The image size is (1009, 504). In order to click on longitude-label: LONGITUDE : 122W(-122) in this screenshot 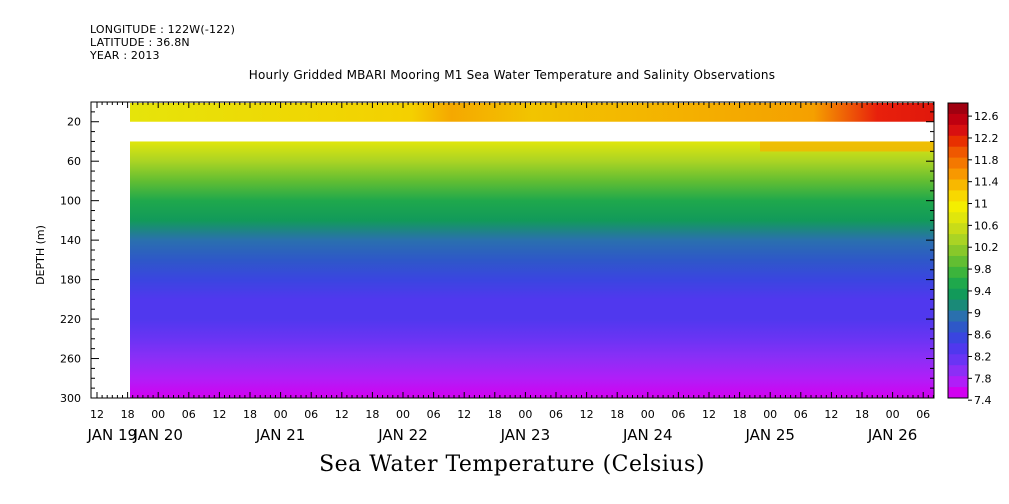, I will do `click(163, 29)`.